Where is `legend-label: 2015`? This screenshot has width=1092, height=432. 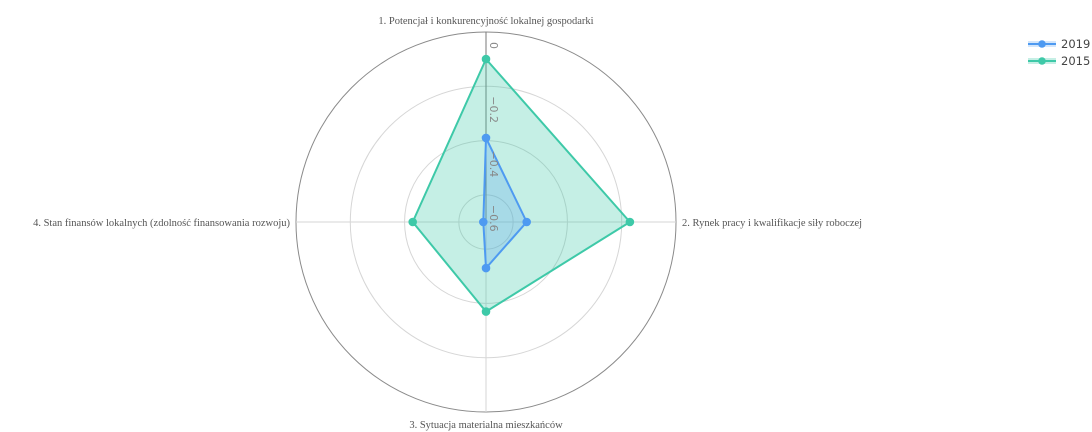 legend-label: 2015 is located at coordinates (1075, 61).